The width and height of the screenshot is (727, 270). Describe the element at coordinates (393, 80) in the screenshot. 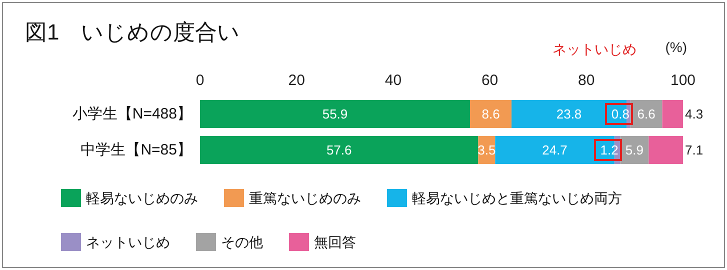

I see `x-tick-label: 40` at that location.